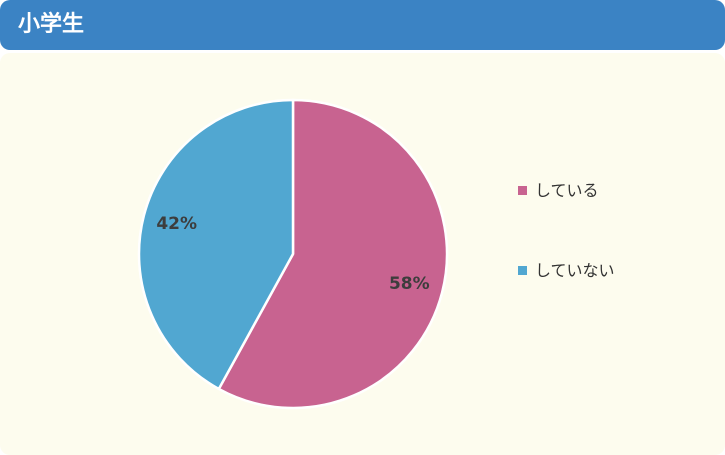  I want to click on pie-label-shiteinai: 42%, so click(176, 224).